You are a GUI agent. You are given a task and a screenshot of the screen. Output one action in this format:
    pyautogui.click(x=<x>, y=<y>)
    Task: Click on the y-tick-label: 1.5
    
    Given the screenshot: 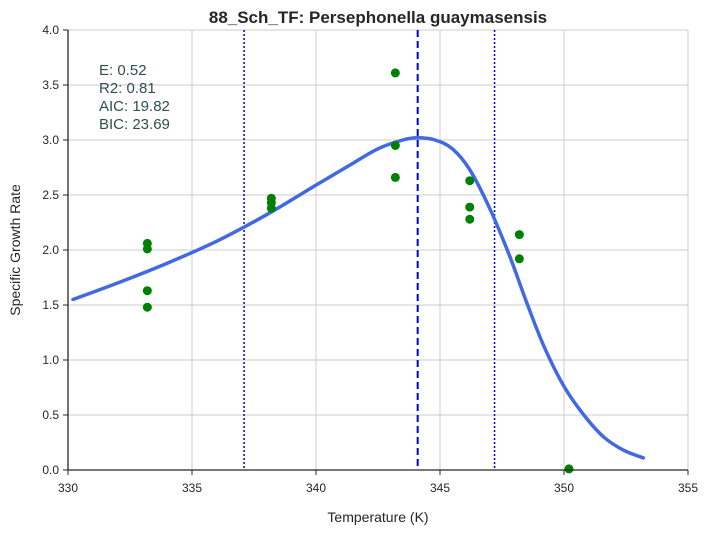 What is the action you would take?
    pyautogui.click(x=50, y=305)
    